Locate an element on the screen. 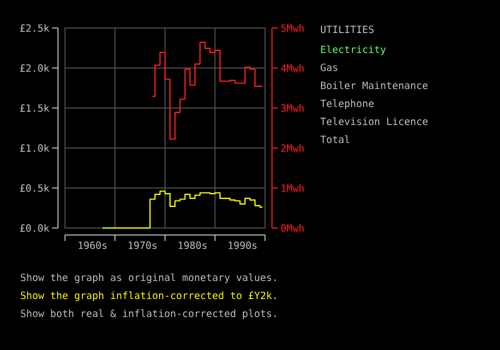 The height and width of the screenshot is (350, 500). x-tick-label: 1980s is located at coordinates (192, 246).